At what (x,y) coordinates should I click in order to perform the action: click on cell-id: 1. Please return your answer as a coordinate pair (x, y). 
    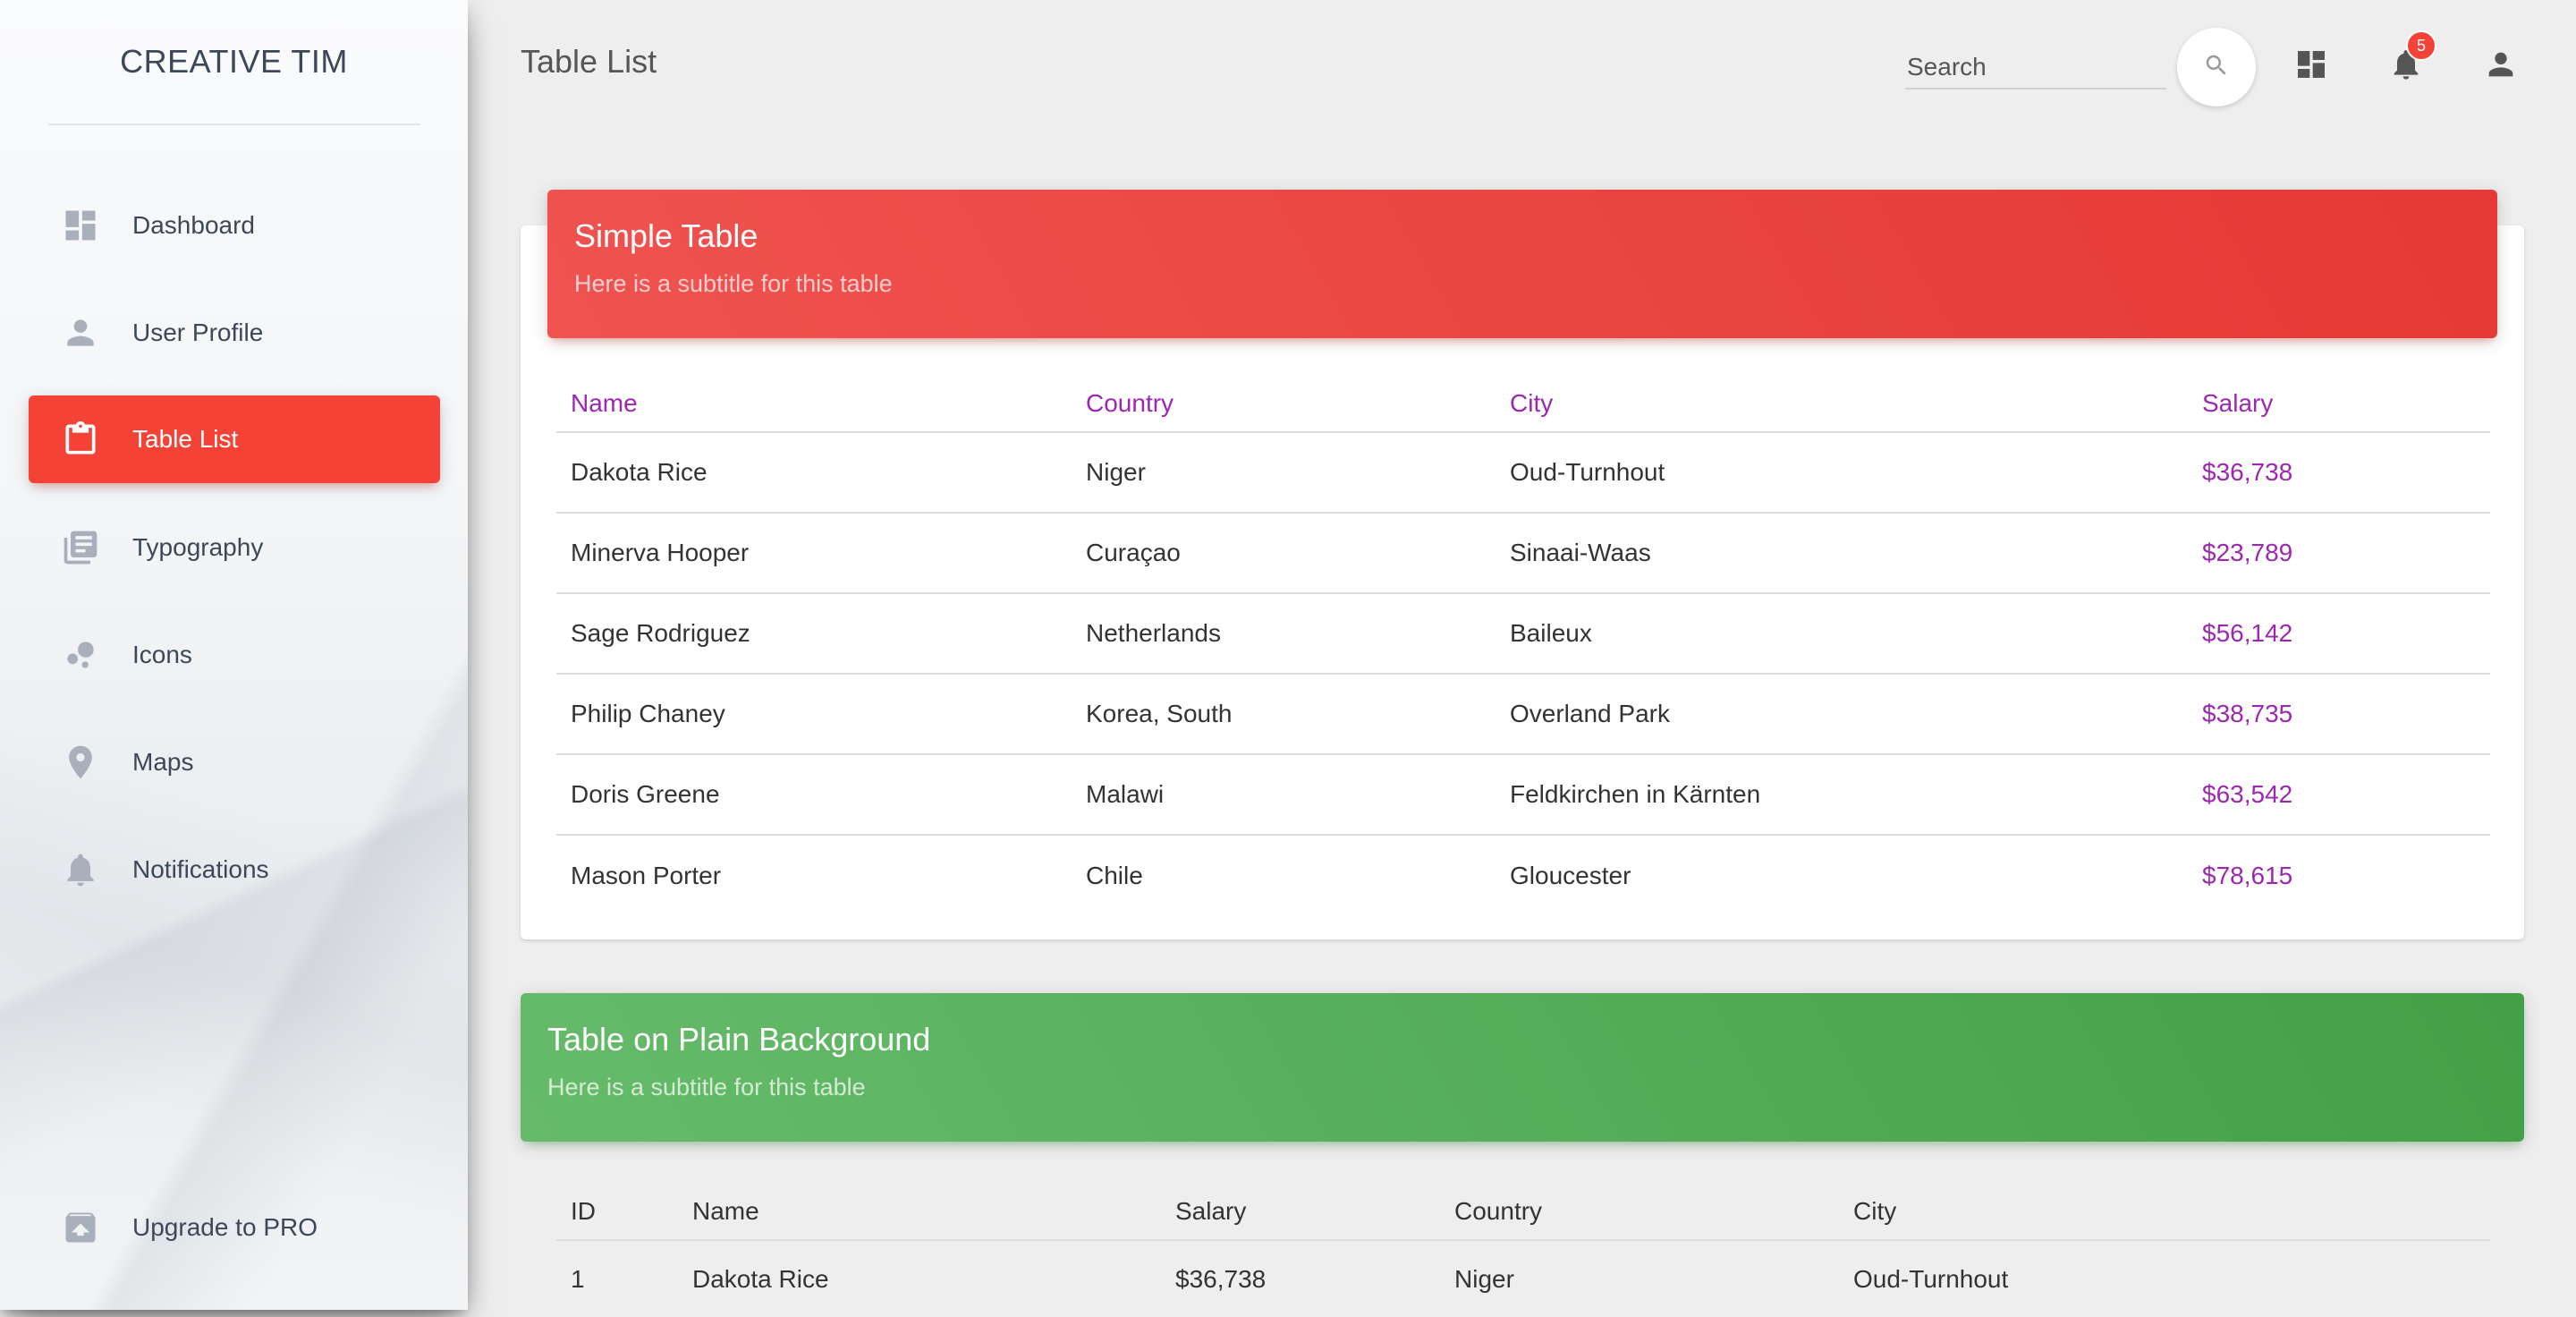
    Looking at the image, I should click on (578, 1279).